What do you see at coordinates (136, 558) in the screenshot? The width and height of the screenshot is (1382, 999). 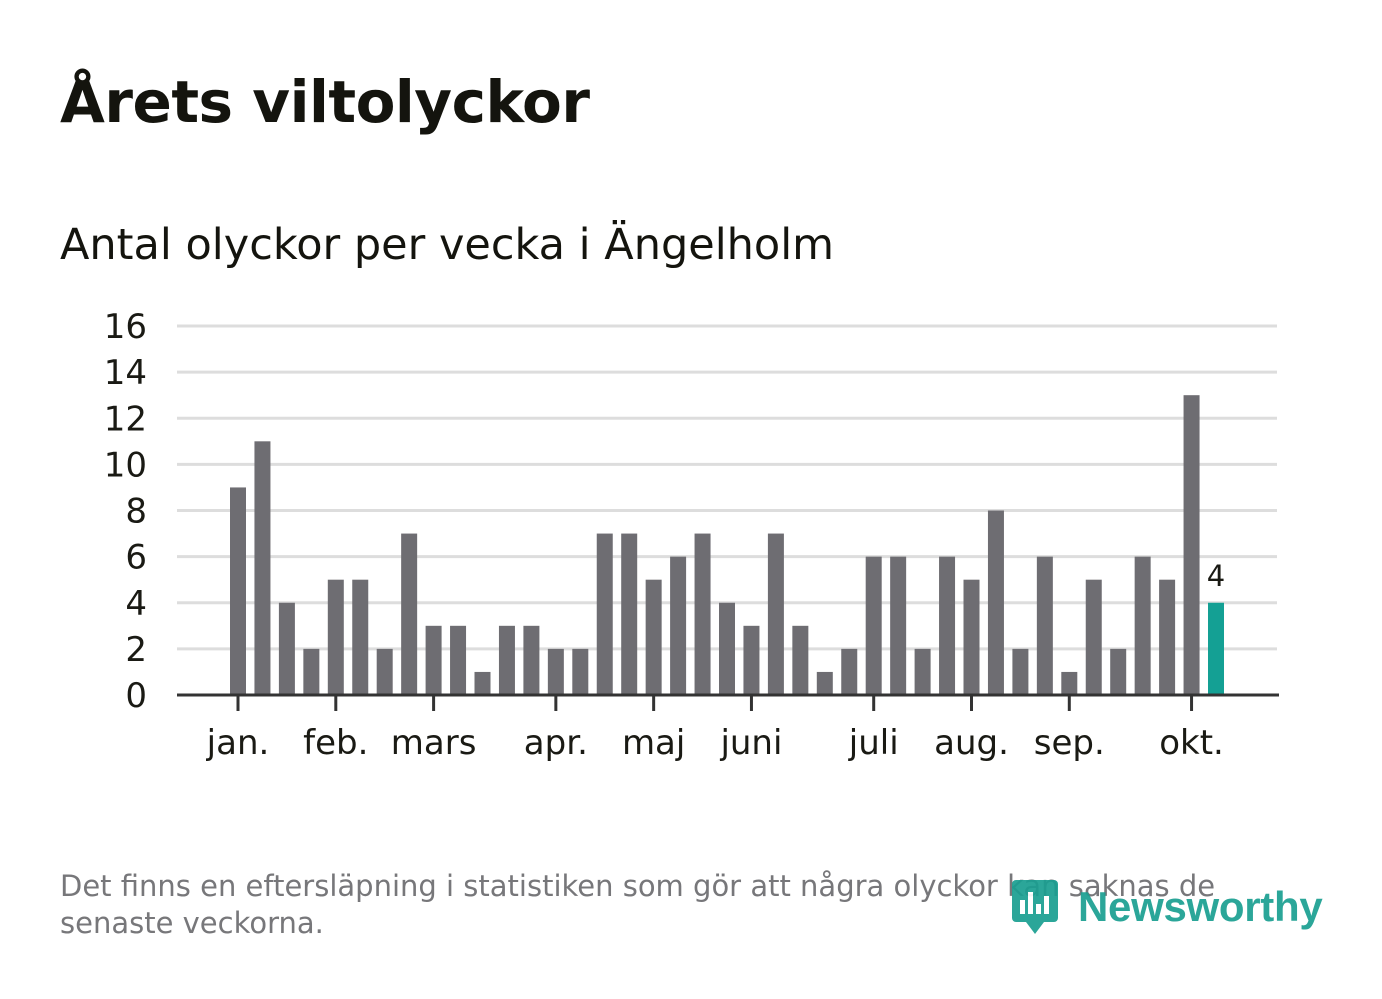 I see `y-tick-label: 6` at bounding box center [136, 558].